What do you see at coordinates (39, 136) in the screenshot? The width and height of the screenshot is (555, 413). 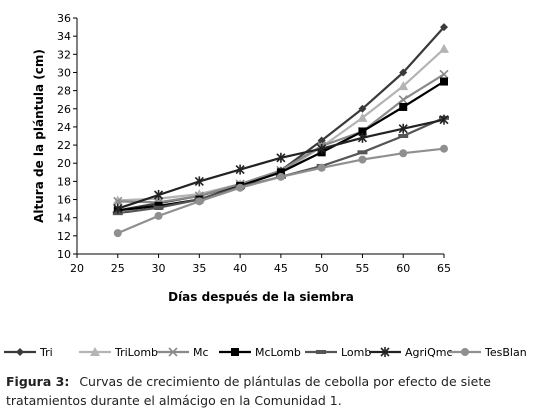 I see `y-axis-title: Altura de la plántula (cm)` at bounding box center [39, 136].